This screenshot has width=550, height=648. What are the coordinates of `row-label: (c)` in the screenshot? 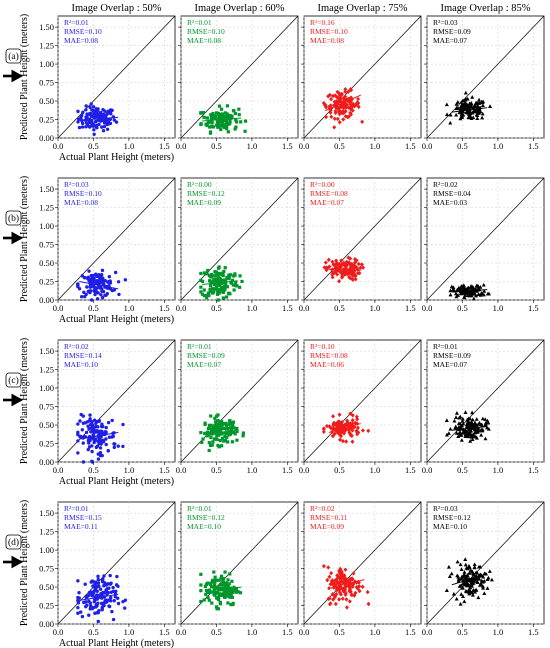 It's located at (13, 380).